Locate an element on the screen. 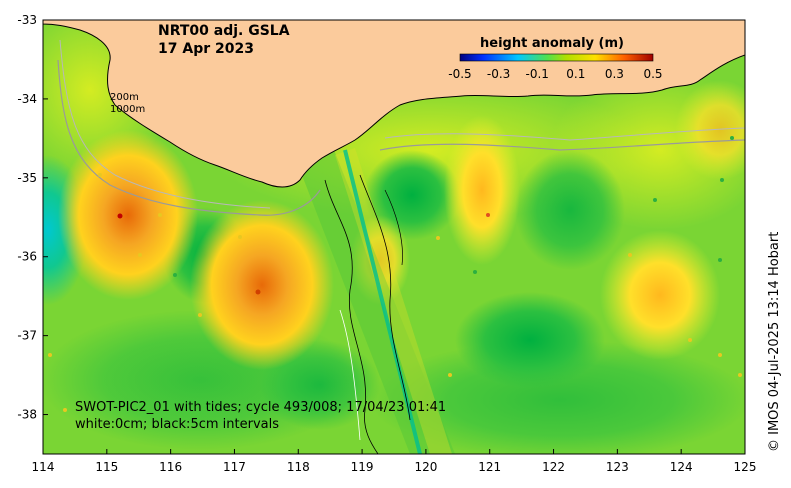 This screenshot has height=488, width=791. x-tick-label: 119 is located at coordinates (362, 467).